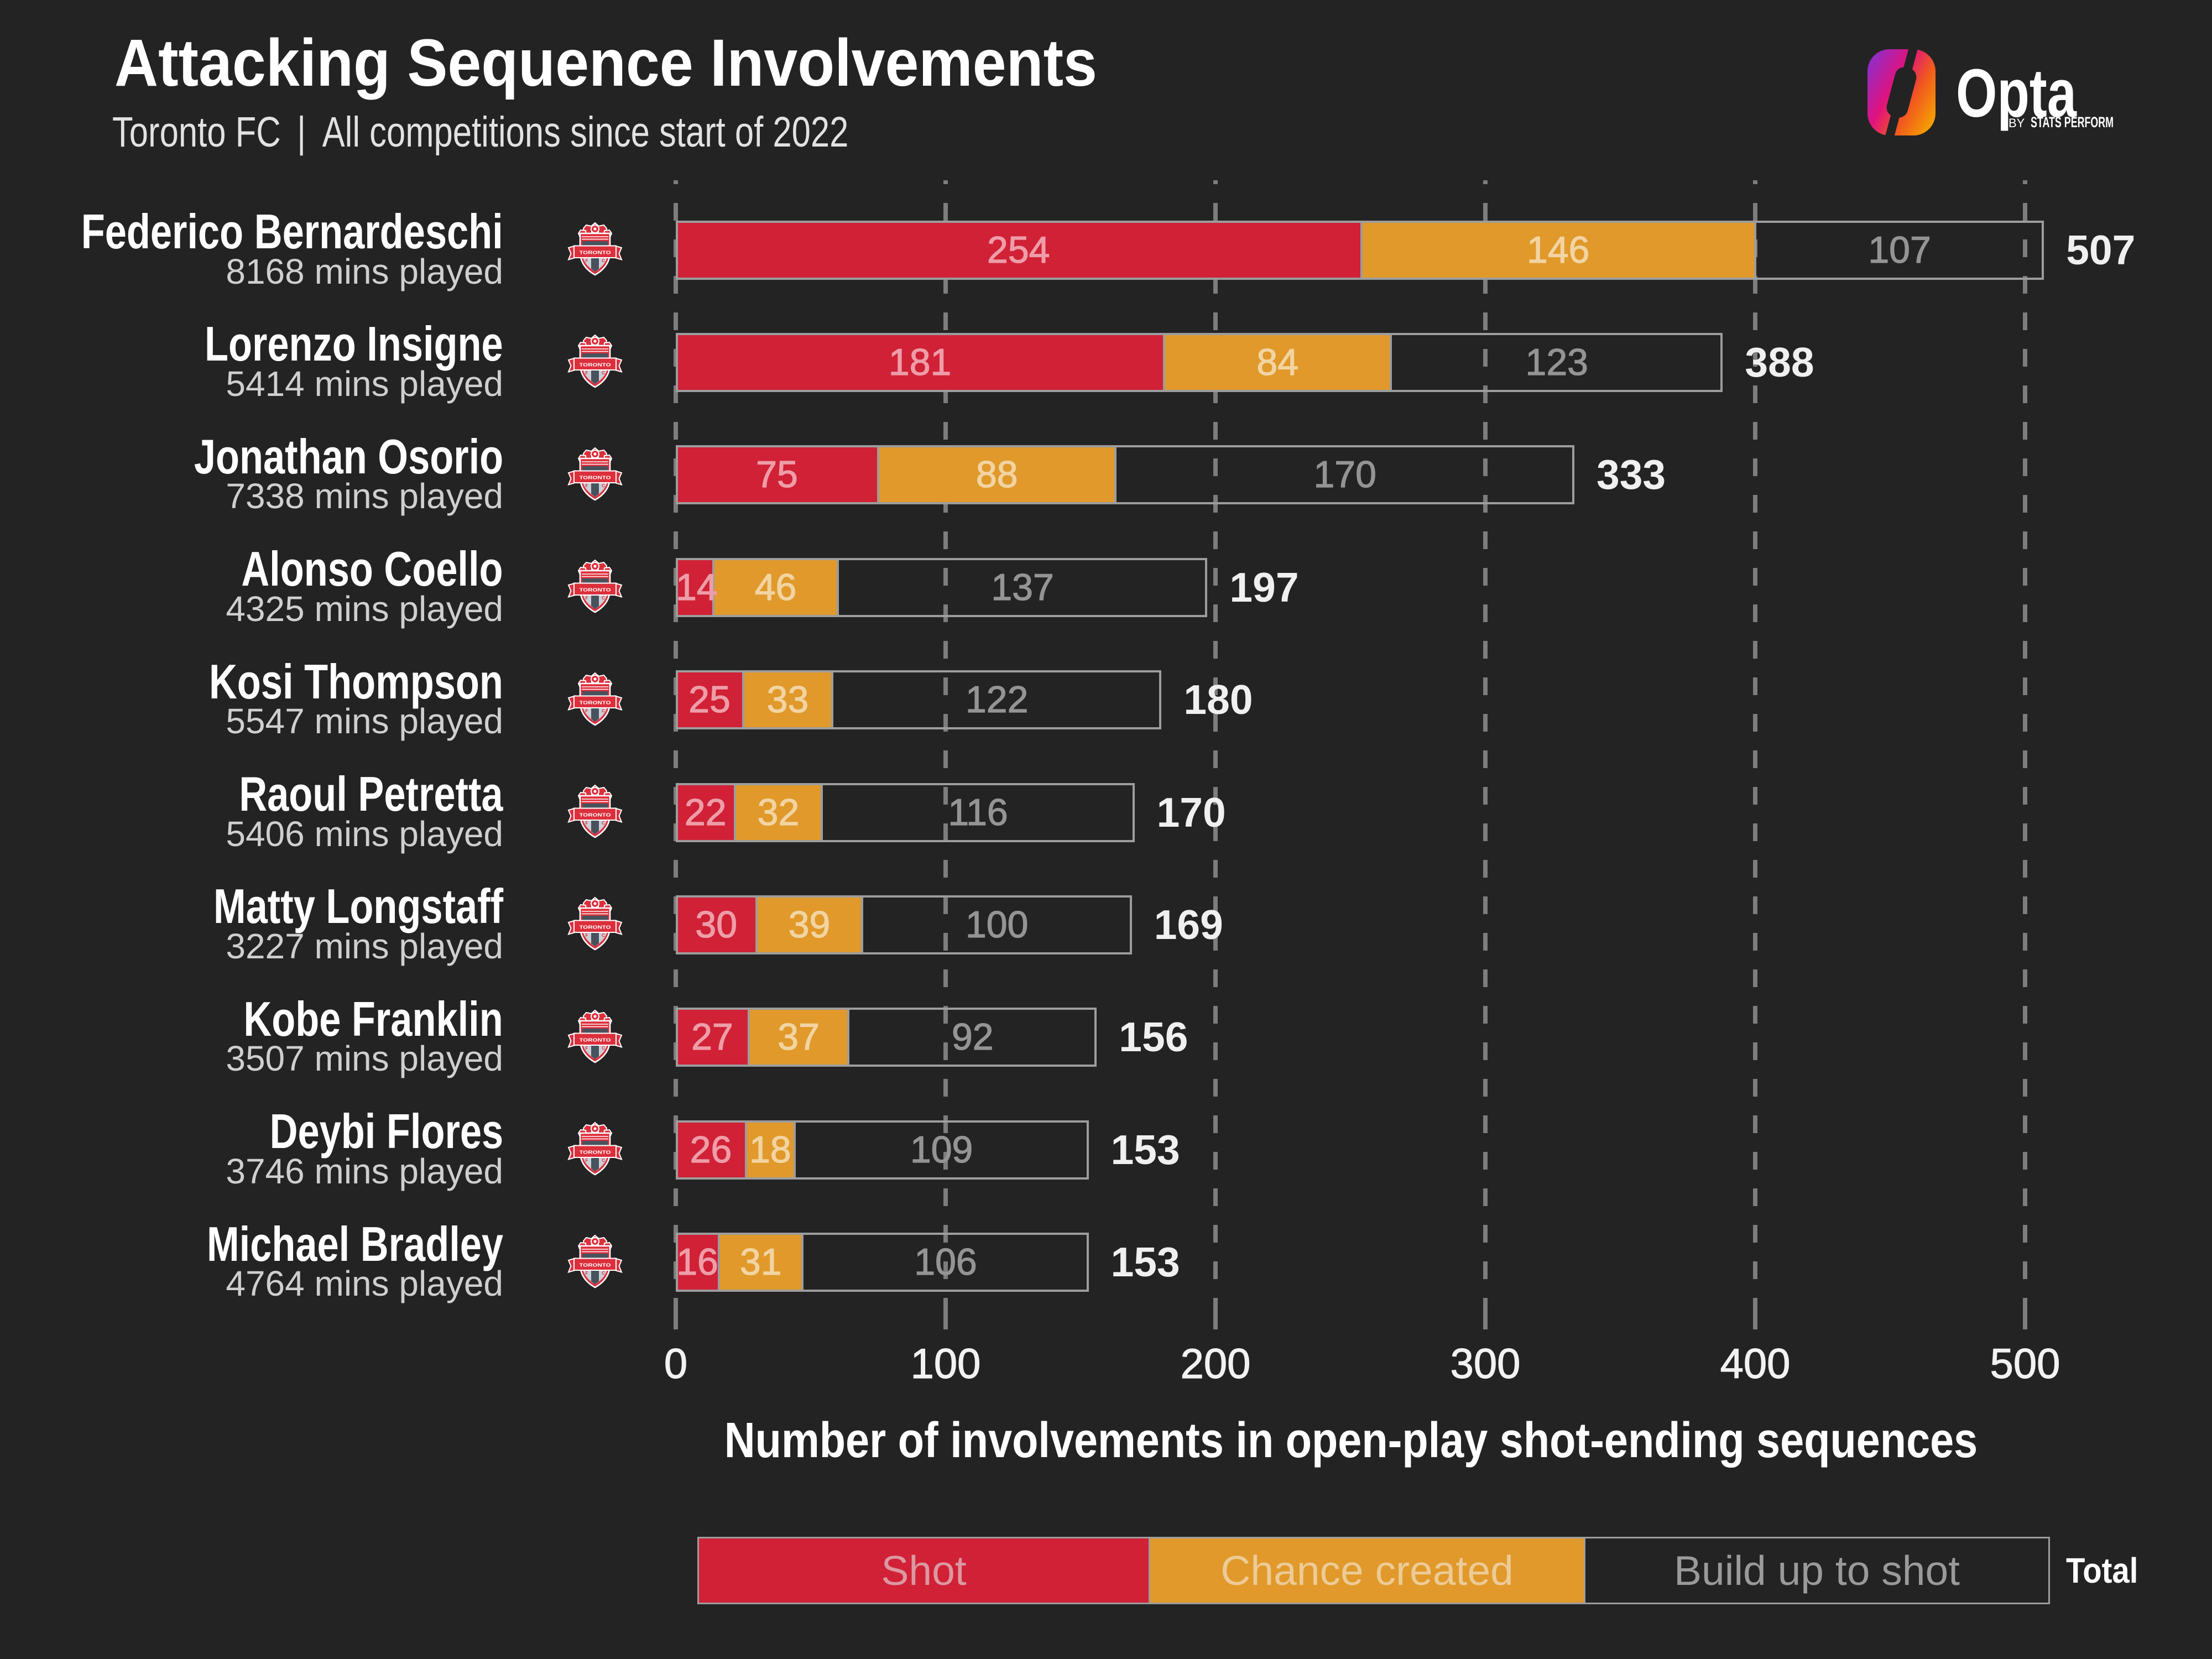 This screenshot has width=2212, height=1659. Describe the element at coordinates (2017, 123) in the screenshot. I see `svg-text: BY` at that location.